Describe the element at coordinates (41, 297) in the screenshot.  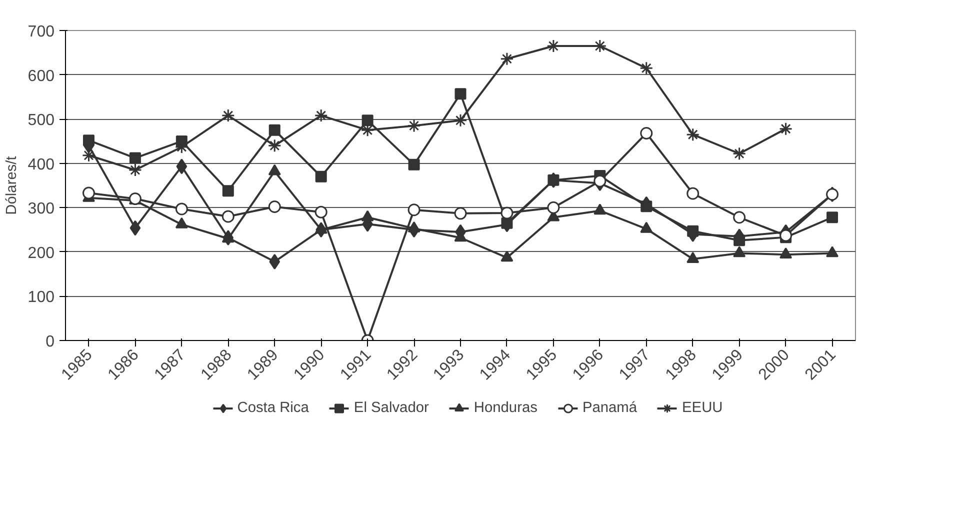
I see `y-tick-label: 100` at that location.